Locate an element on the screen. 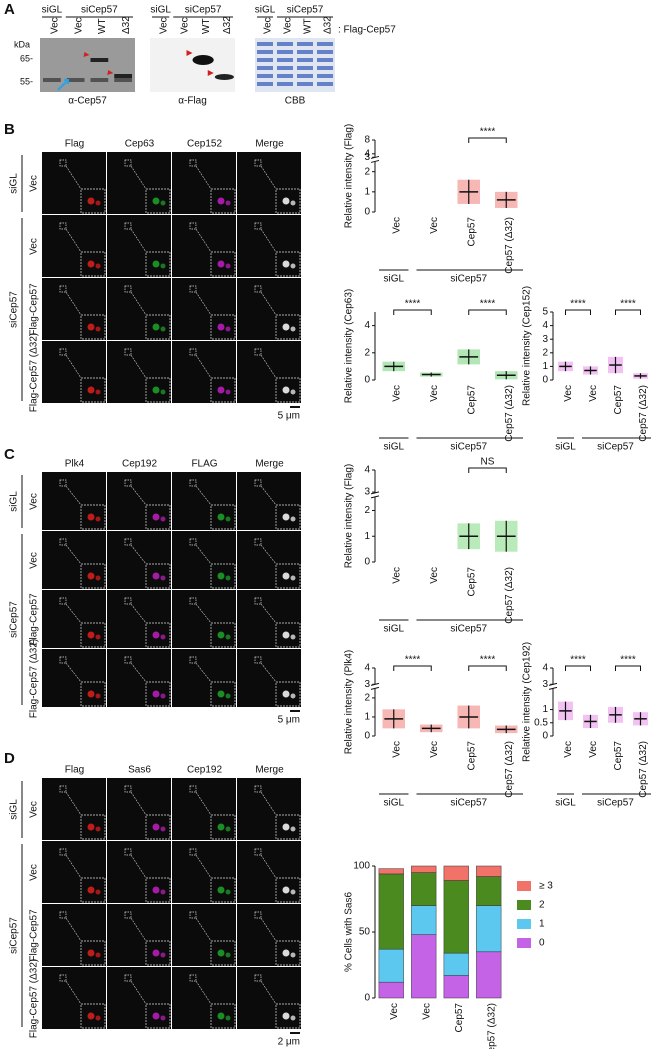  channel-label: Cep192 is located at coordinates (139, 464).